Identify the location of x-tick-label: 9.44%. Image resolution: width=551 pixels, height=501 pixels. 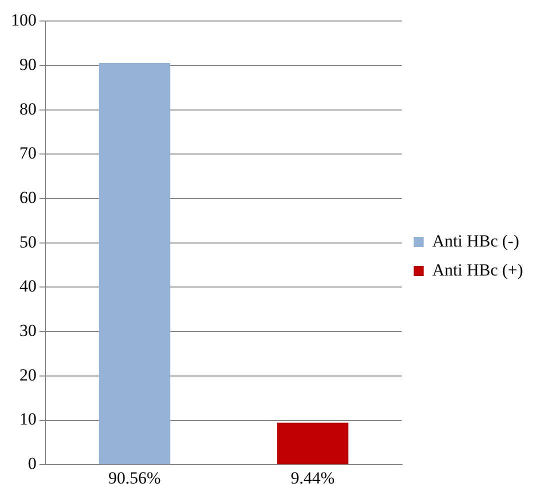
(312, 478).